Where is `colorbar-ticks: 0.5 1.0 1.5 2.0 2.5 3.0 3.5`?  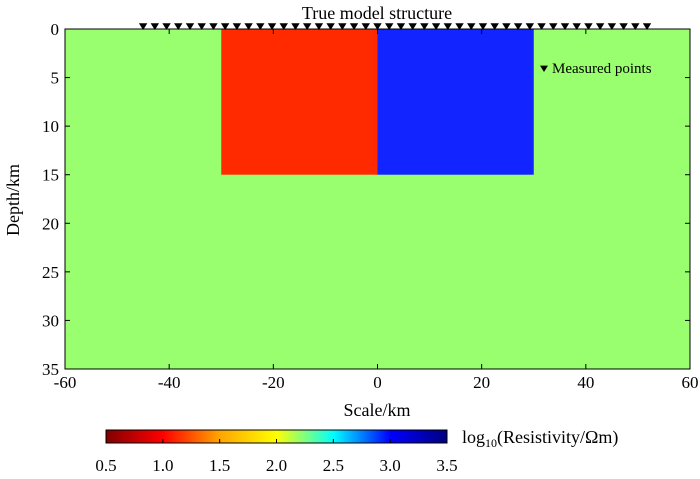
colorbar-ticks: 0.5 1.0 1.5 2.0 2.5 3.0 3.5 is located at coordinates (276, 457).